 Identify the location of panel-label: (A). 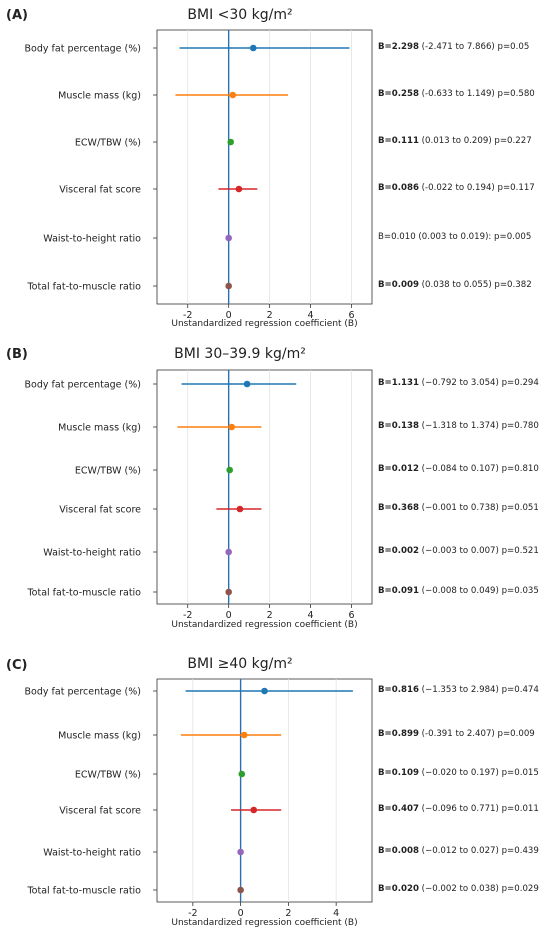
(17, 15).